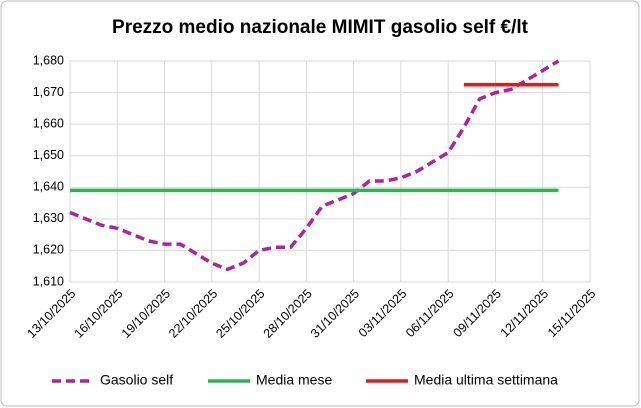 This screenshot has width=641, height=408. What do you see at coordinates (294, 380) in the screenshot?
I see `legend-label: Media mese` at bounding box center [294, 380].